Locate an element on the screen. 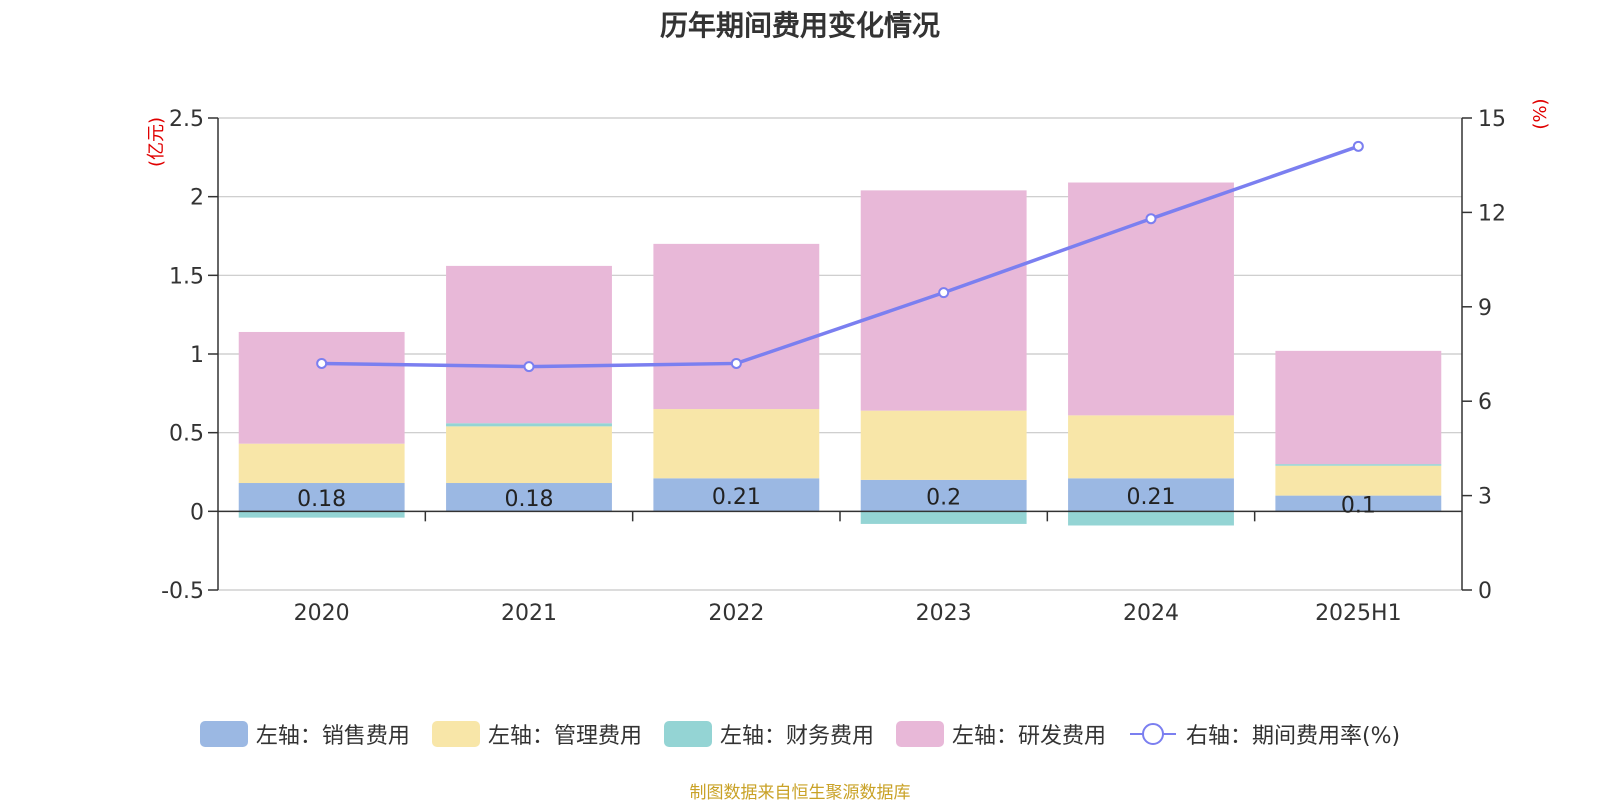  legend-label: 右轴：期间费用率(%) is located at coordinates (1293, 736).